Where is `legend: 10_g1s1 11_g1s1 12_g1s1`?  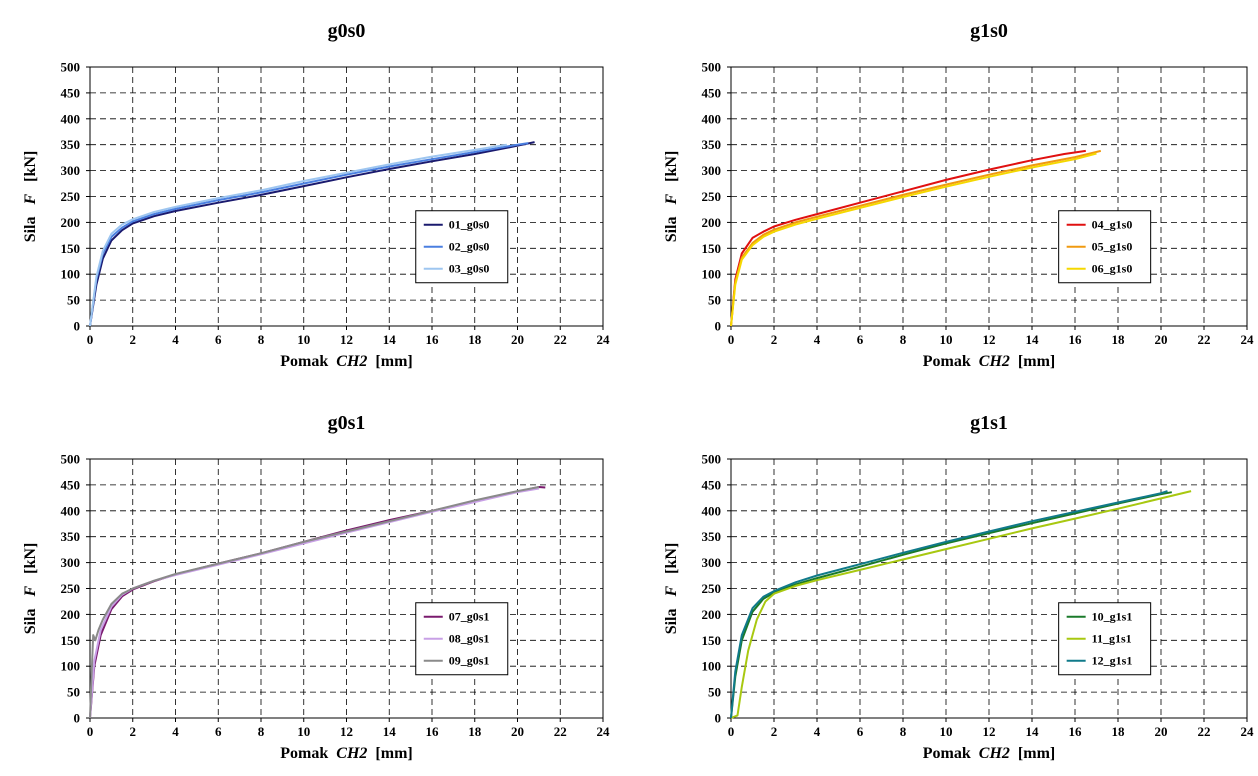
legend: 10_g1s1 11_g1s1 12_g1s1 is located at coordinates (1105, 639).